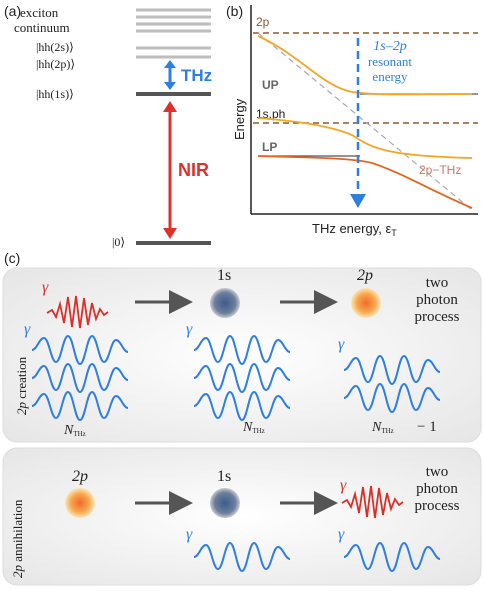 Image resolution: width=483 pixels, height=592 pixels. Describe the element at coordinates (170, 86) in the screenshot. I see `thz-arrow-head-bottom` at that location.